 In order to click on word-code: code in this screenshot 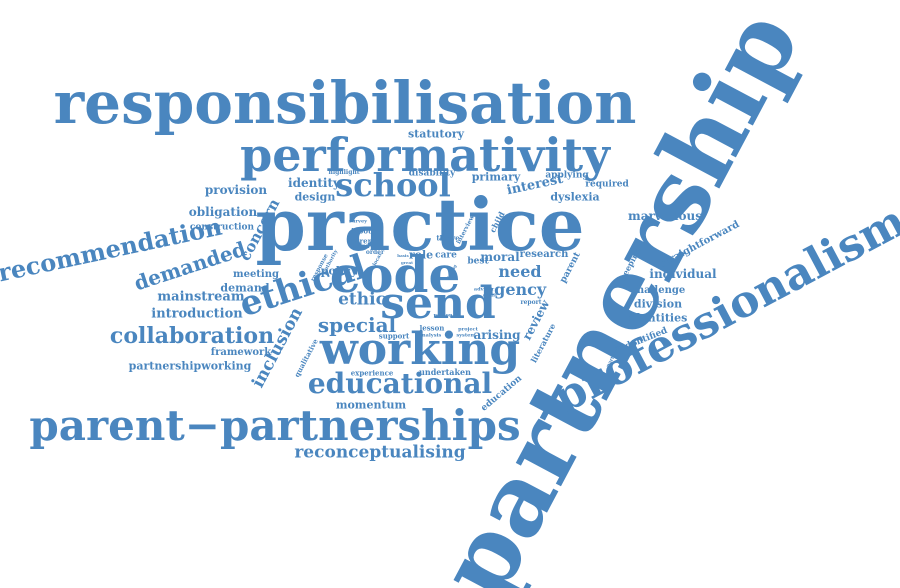, I will do `click(395, 274)`.